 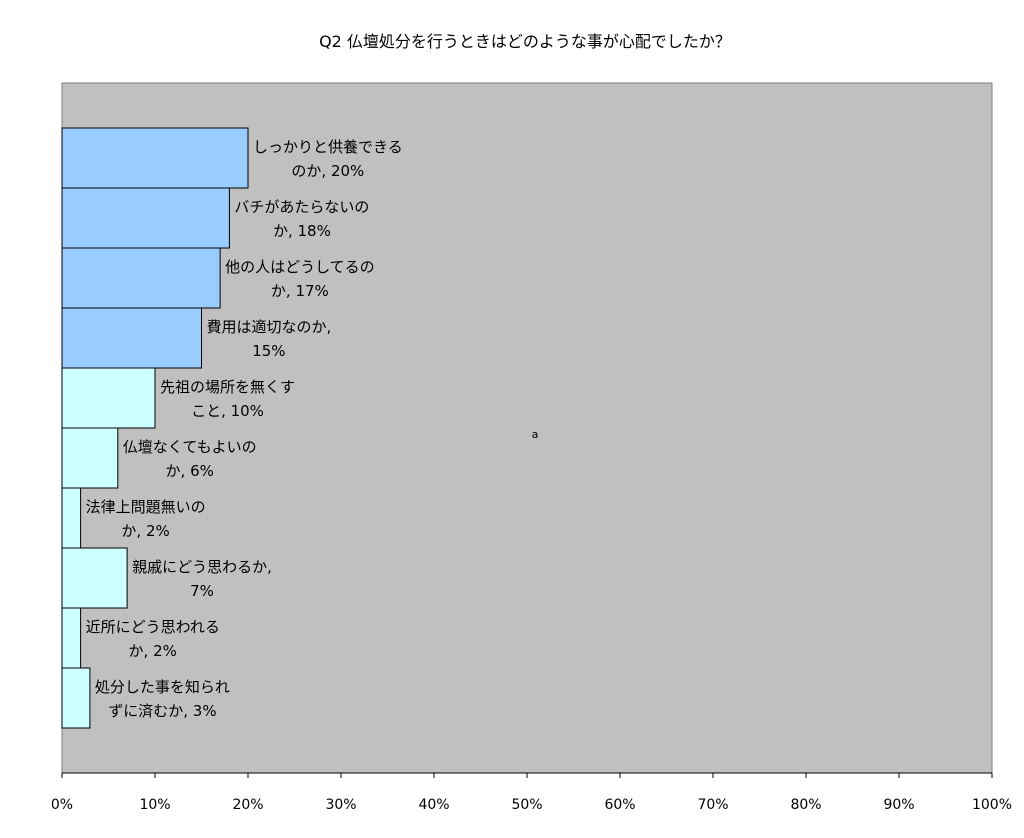 What do you see at coordinates (531, 793) in the screenshot?
I see `x-tick-group: 0% 10% 20% 30% 40% 50% 60% 70% 80% 90% 100%` at bounding box center [531, 793].